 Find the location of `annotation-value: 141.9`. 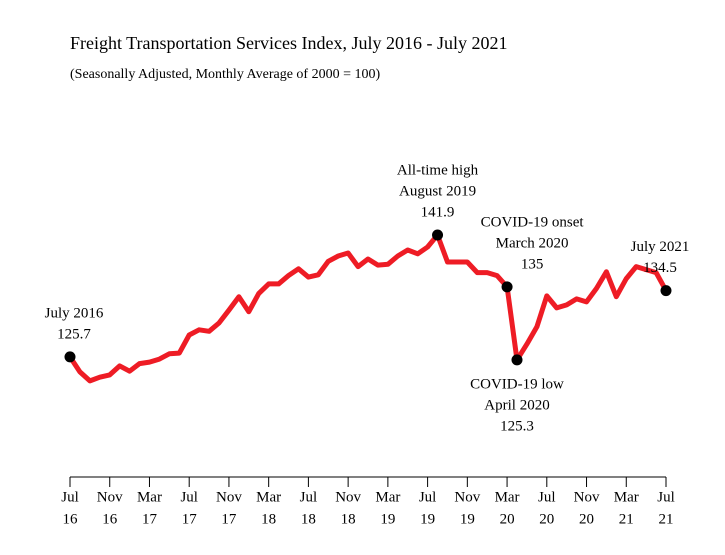

annotation-value: 141.9 is located at coordinates (438, 212).